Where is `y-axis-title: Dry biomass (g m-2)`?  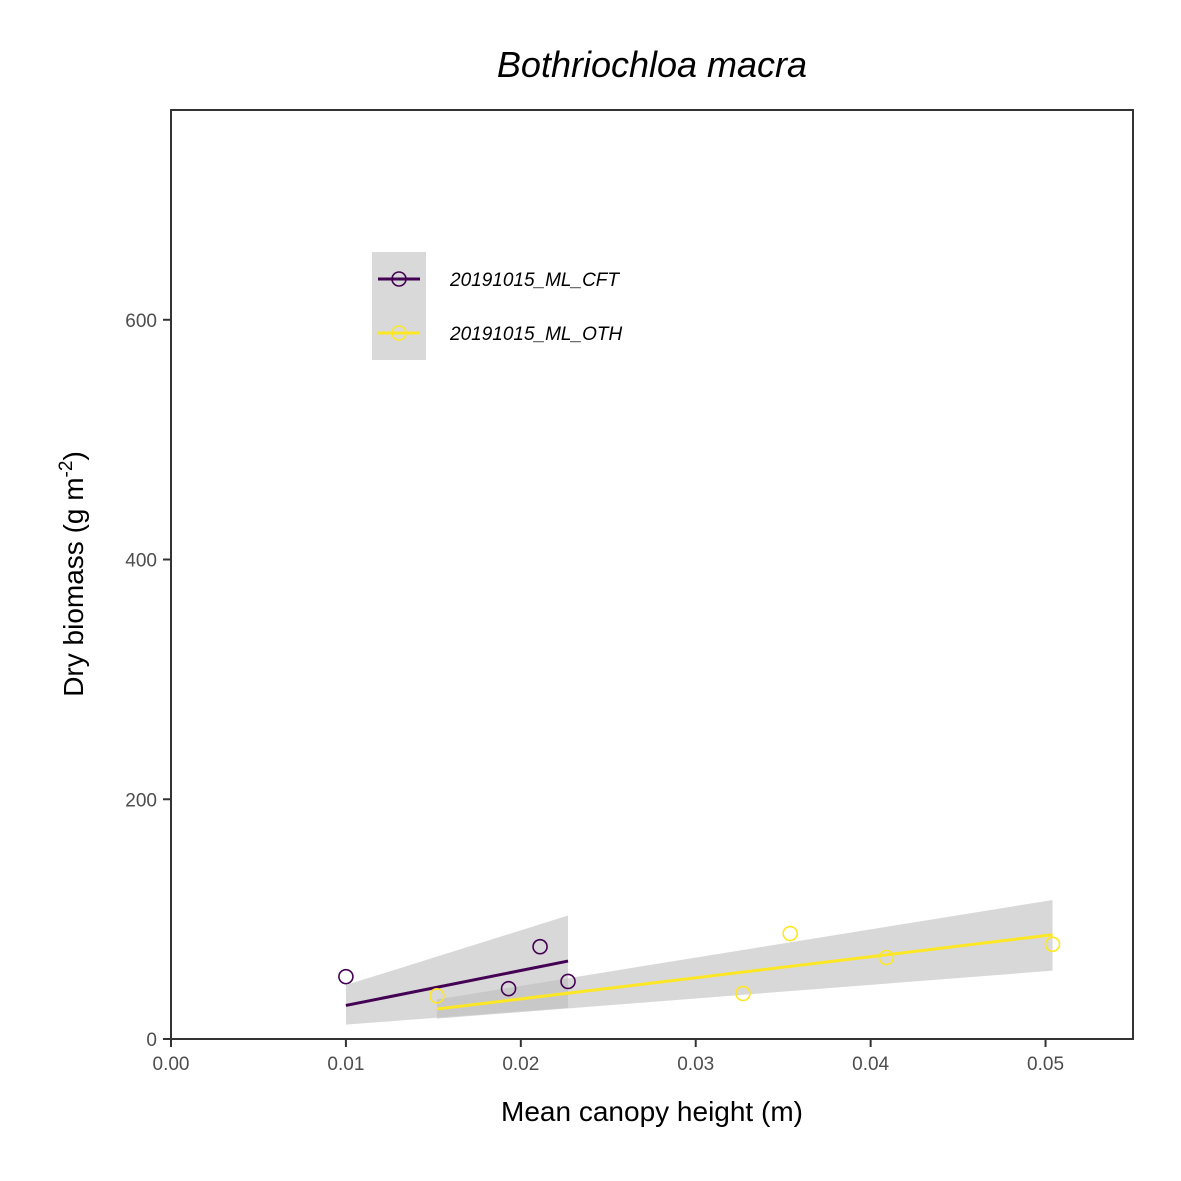
y-axis-title: Dry biomass (g m-2) is located at coordinates (72, 574).